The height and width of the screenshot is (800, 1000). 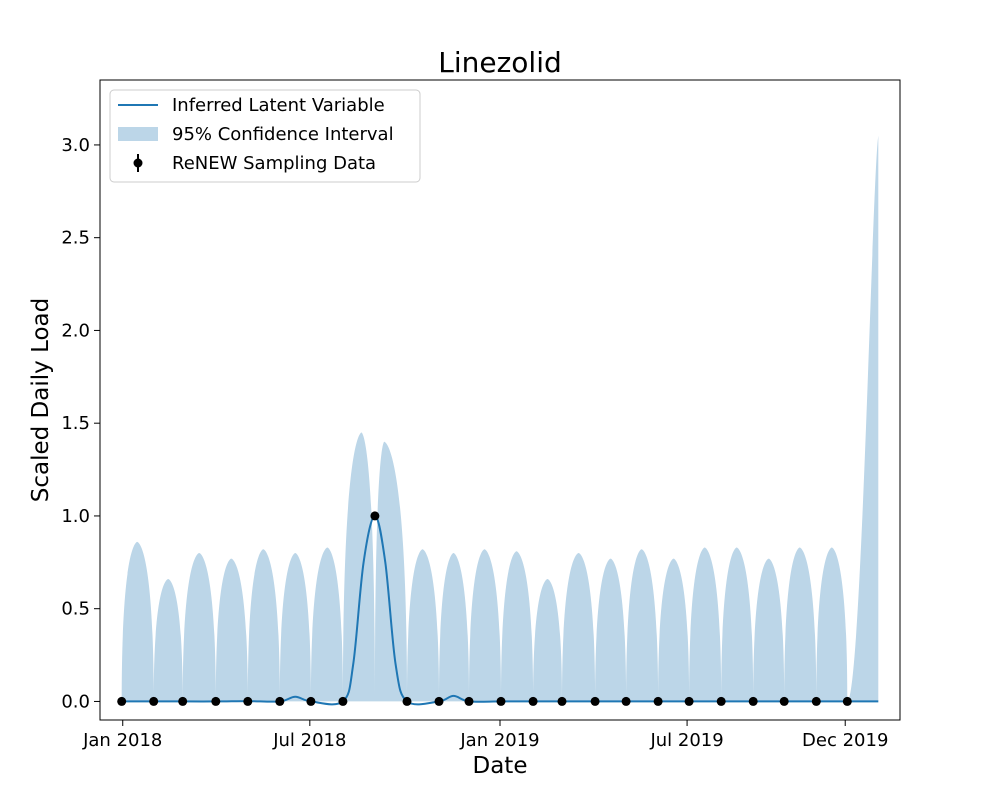 I want to click on x-axis-ticks: Jan 2018 Jul 2018 Jan 2019 Jul 2019 Dec 2019, so click(x=485, y=735).